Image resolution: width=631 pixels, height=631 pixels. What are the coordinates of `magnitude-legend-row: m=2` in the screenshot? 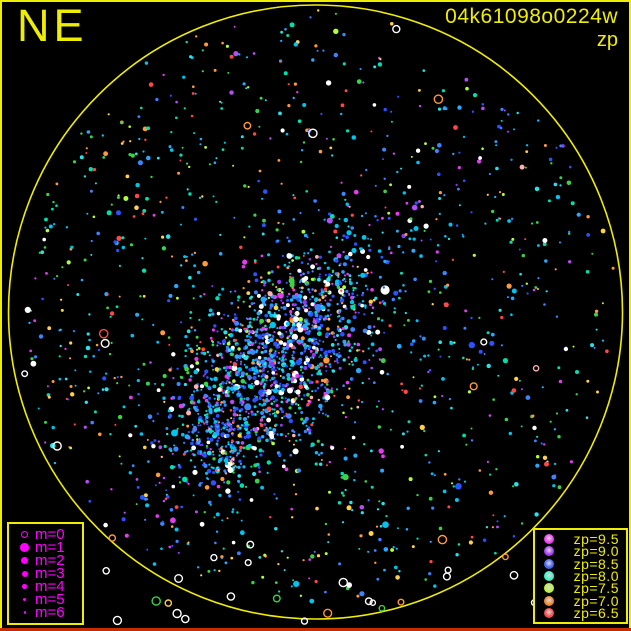 It's located at (47, 560).